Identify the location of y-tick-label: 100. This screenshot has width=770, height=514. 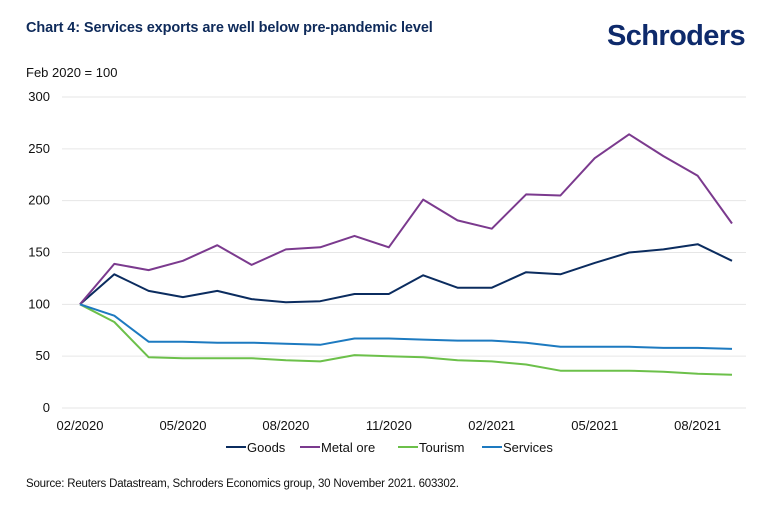
(39, 303).